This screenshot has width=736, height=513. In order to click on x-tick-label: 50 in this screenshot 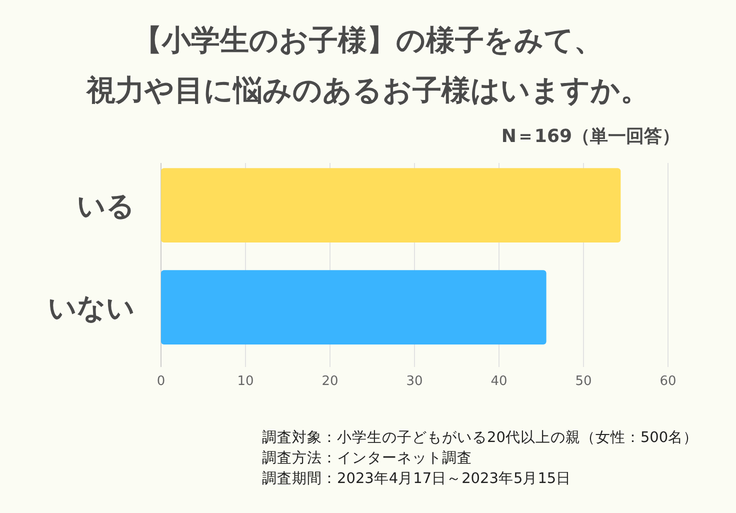, I will do `click(583, 381)`.